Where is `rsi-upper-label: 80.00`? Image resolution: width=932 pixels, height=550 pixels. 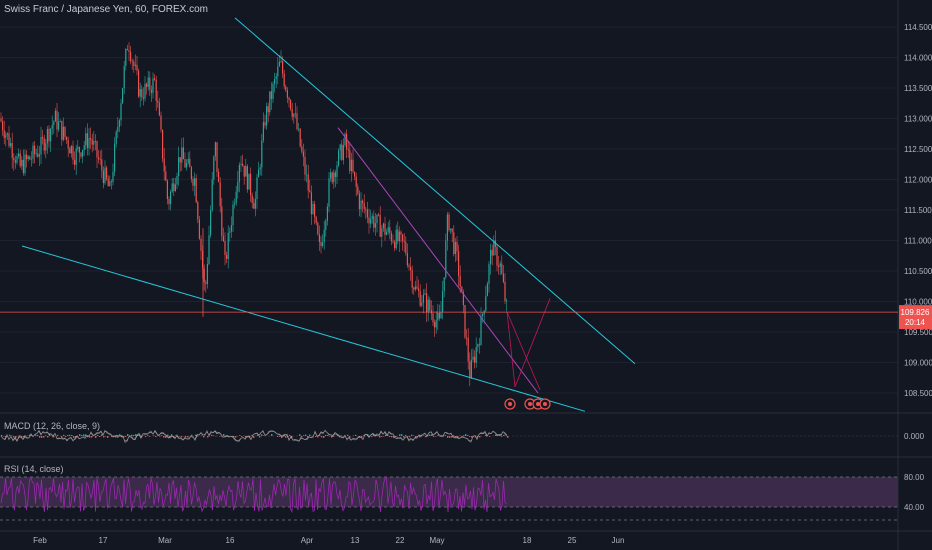
rsi-upper-label: 80.00 is located at coordinates (914, 477).